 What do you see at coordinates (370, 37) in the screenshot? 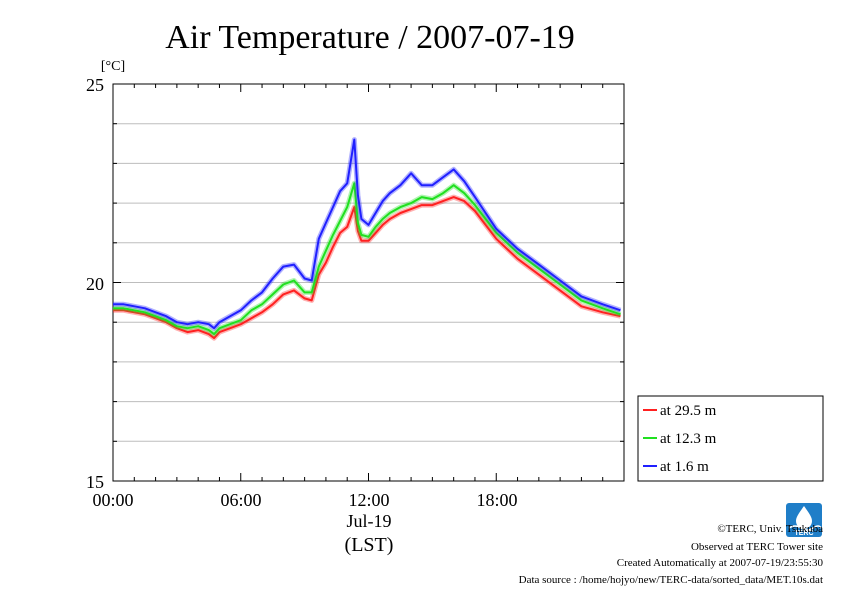
I see `chart-title: Air Temperature / 2007-07-19` at bounding box center [370, 37].